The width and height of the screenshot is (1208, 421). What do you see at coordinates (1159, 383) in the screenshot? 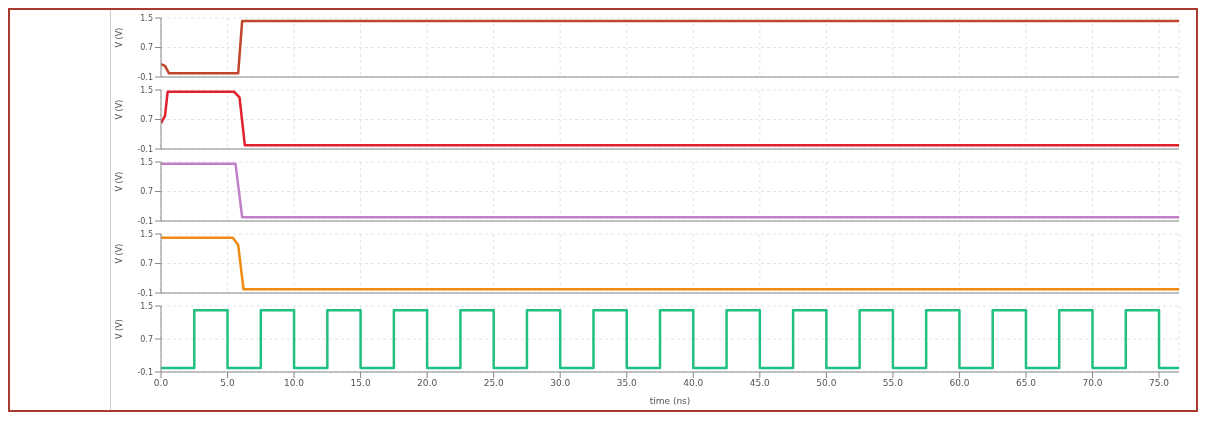
I see `x-tick-label: 75.0` at bounding box center [1159, 383].